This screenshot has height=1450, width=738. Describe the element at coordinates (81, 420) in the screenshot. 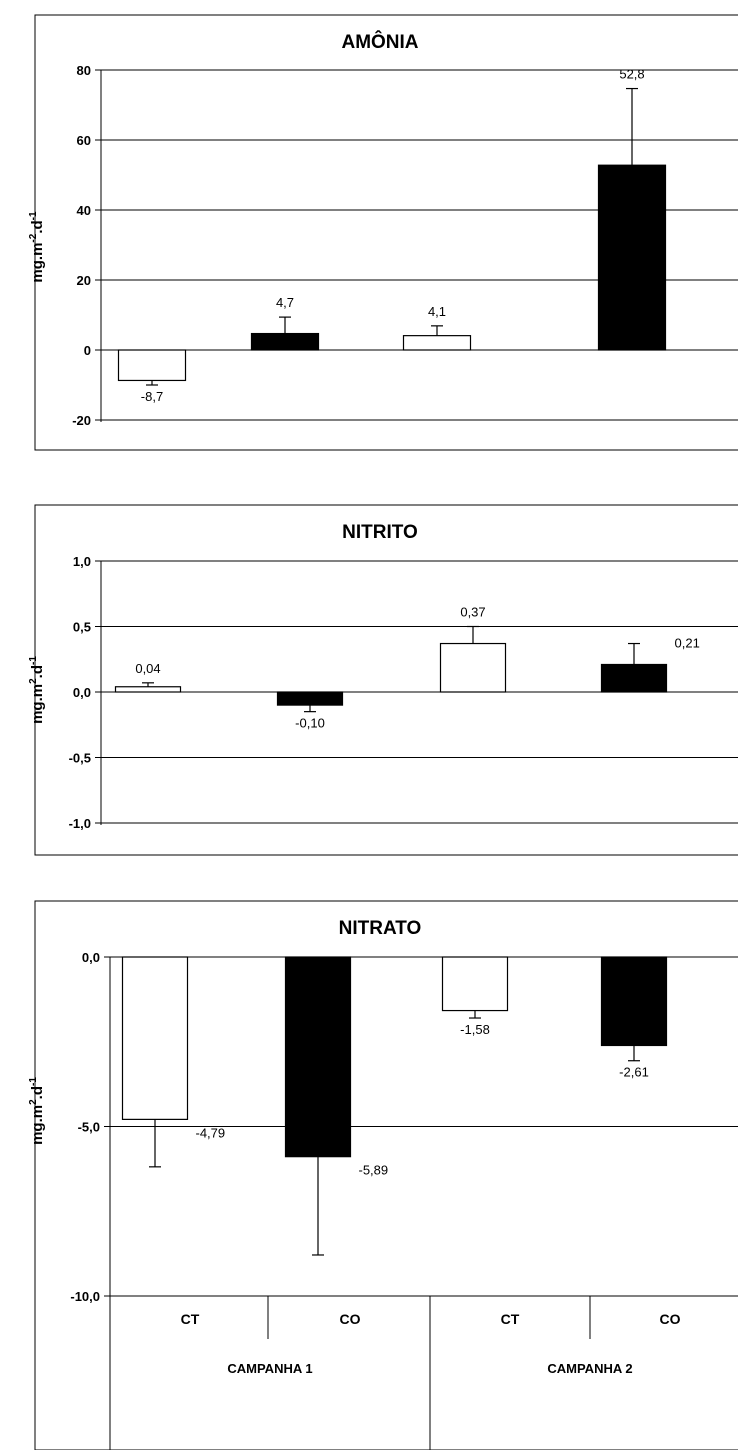

I see `y-tick-label: -20` at that location.